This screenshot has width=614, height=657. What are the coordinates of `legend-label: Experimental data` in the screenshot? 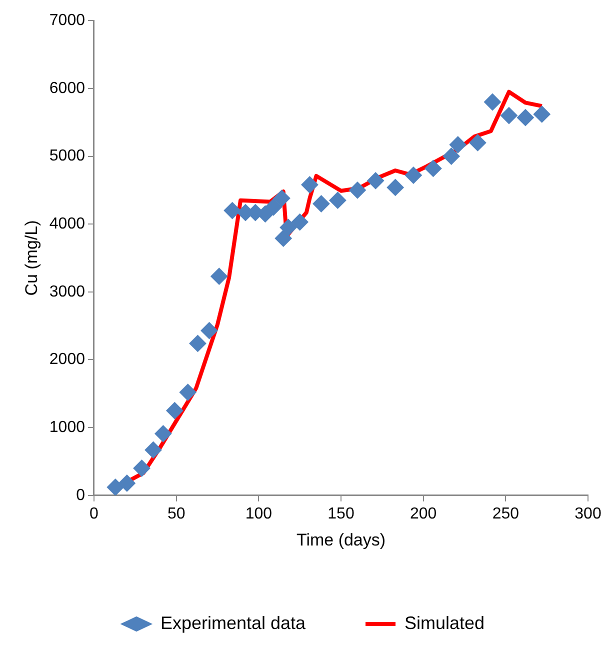 It's located at (233, 622).